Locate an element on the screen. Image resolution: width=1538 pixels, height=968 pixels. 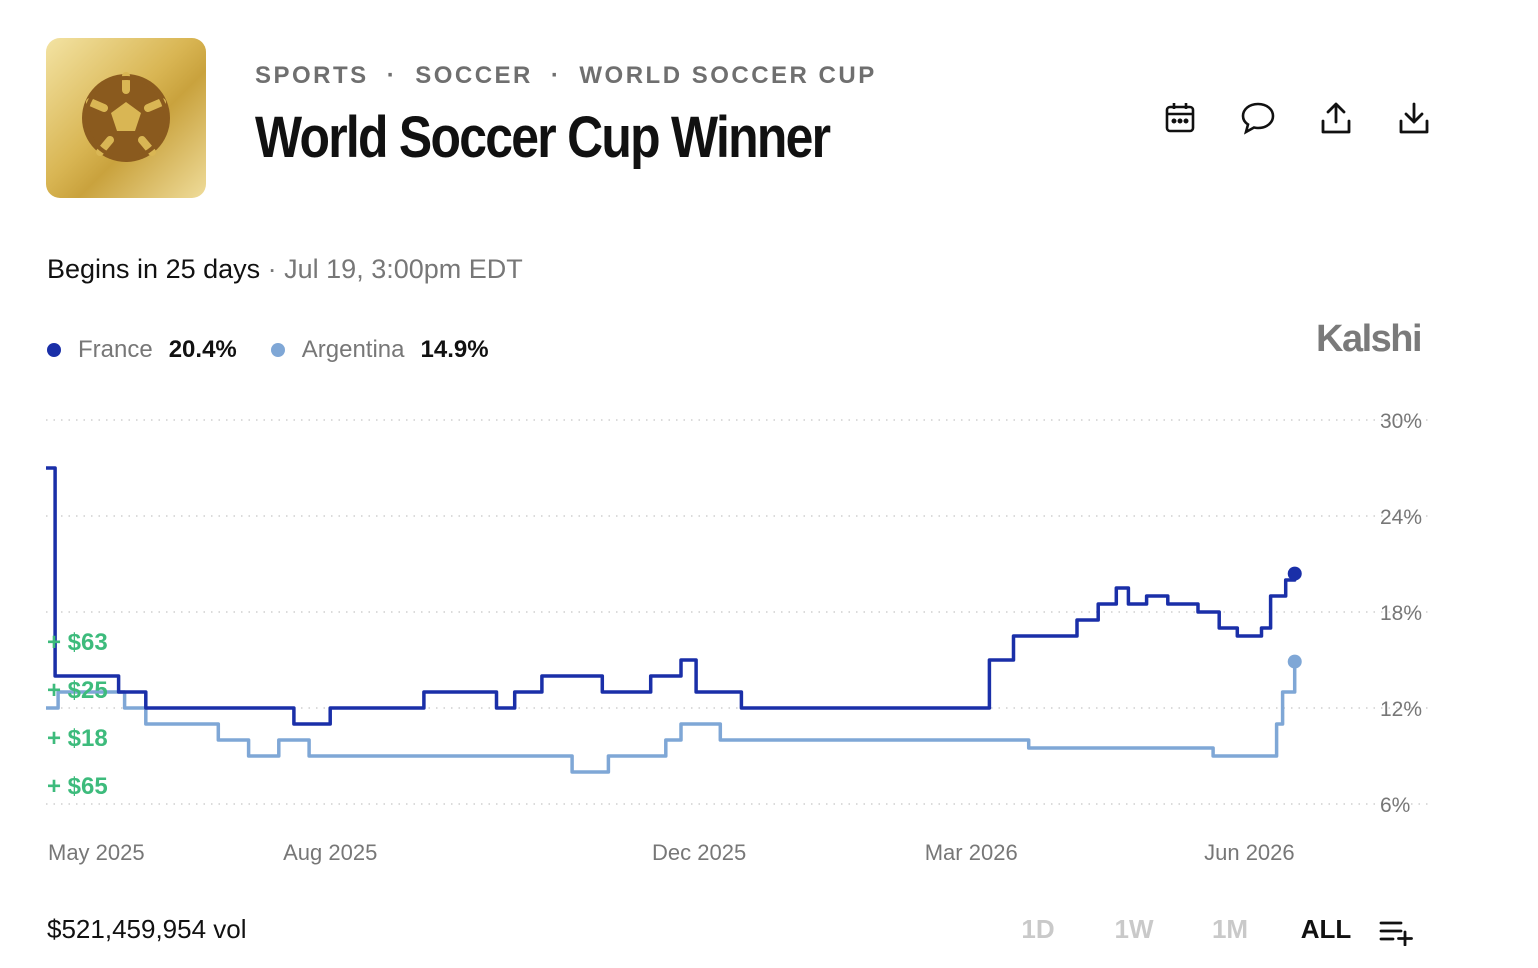
breadcrumb-world-soccer-cup: WORLD SOCCER CUP is located at coordinates (728, 75).